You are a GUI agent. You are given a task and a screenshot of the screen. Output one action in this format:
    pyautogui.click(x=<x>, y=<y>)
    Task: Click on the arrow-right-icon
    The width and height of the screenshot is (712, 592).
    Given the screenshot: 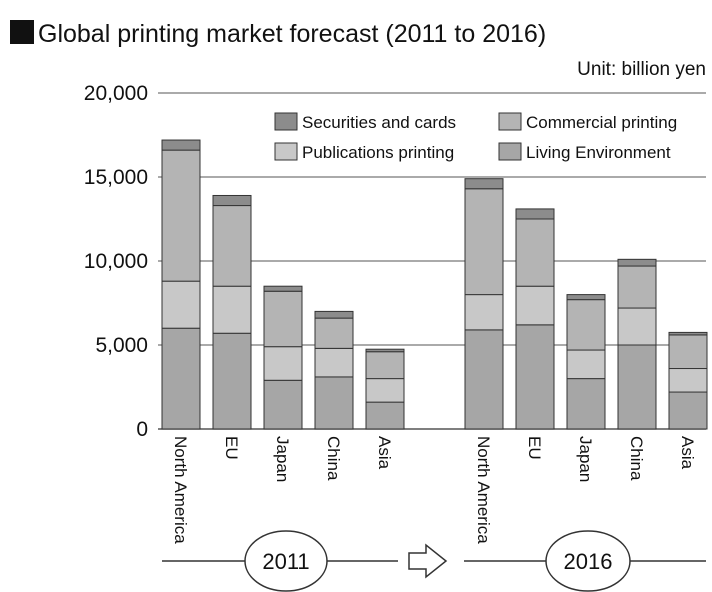 What is the action you would take?
    pyautogui.click(x=428, y=561)
    